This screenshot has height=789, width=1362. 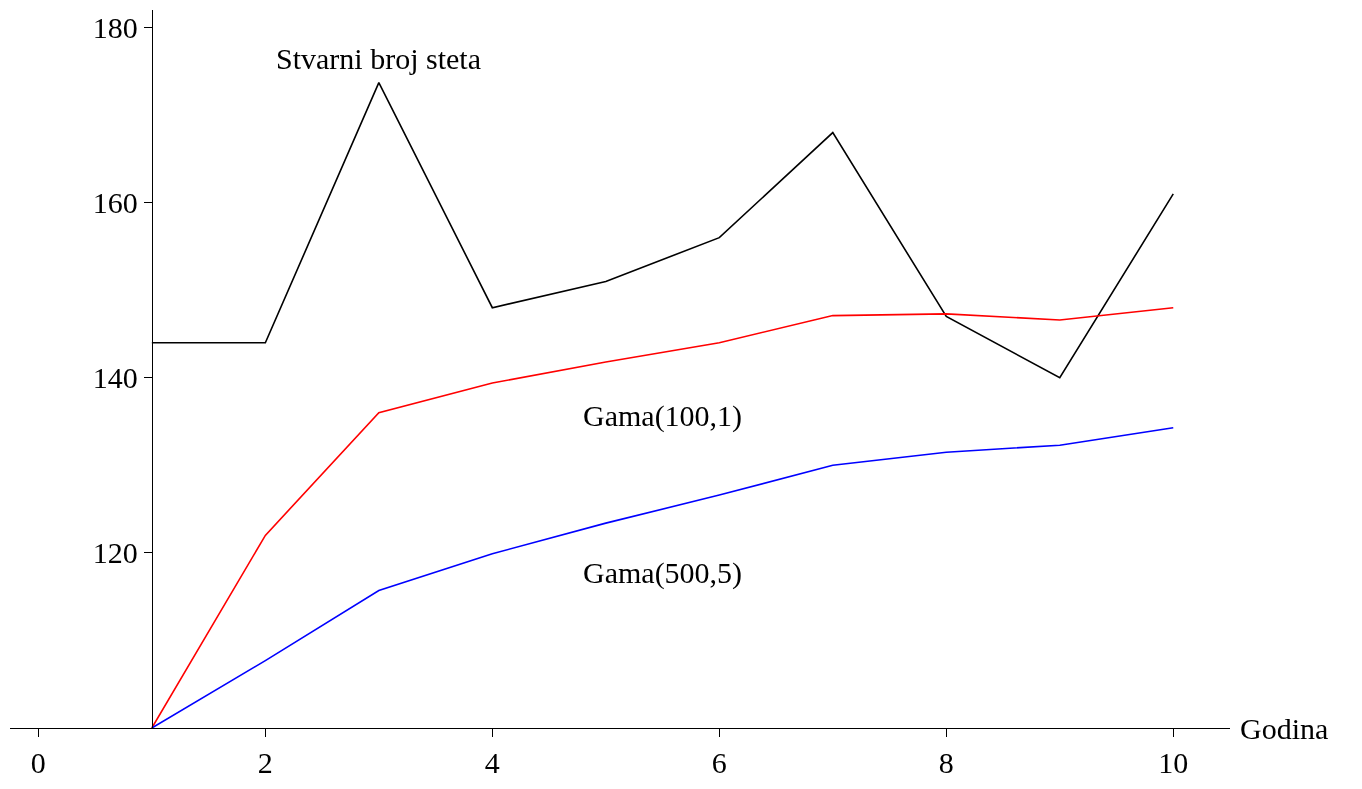 What do you see at coordinates (38, 762) in the screenshot?
I see `x-tick-label: 0` at bounding box center [38, 762].